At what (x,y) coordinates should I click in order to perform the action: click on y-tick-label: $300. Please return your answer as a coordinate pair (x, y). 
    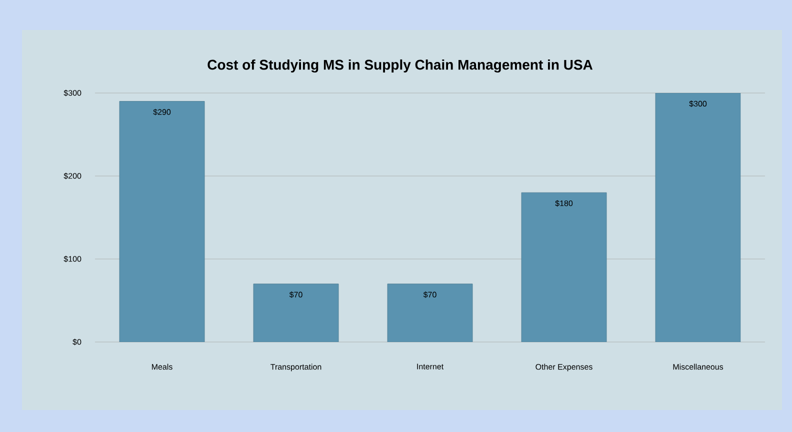
    Looking at the image, I should click on (73, 93).